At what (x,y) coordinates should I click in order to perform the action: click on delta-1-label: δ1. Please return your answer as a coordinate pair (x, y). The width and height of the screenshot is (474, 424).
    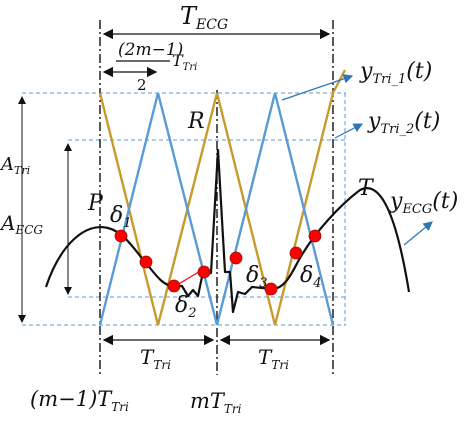
    Looking at the image, I should click on (121, 217).